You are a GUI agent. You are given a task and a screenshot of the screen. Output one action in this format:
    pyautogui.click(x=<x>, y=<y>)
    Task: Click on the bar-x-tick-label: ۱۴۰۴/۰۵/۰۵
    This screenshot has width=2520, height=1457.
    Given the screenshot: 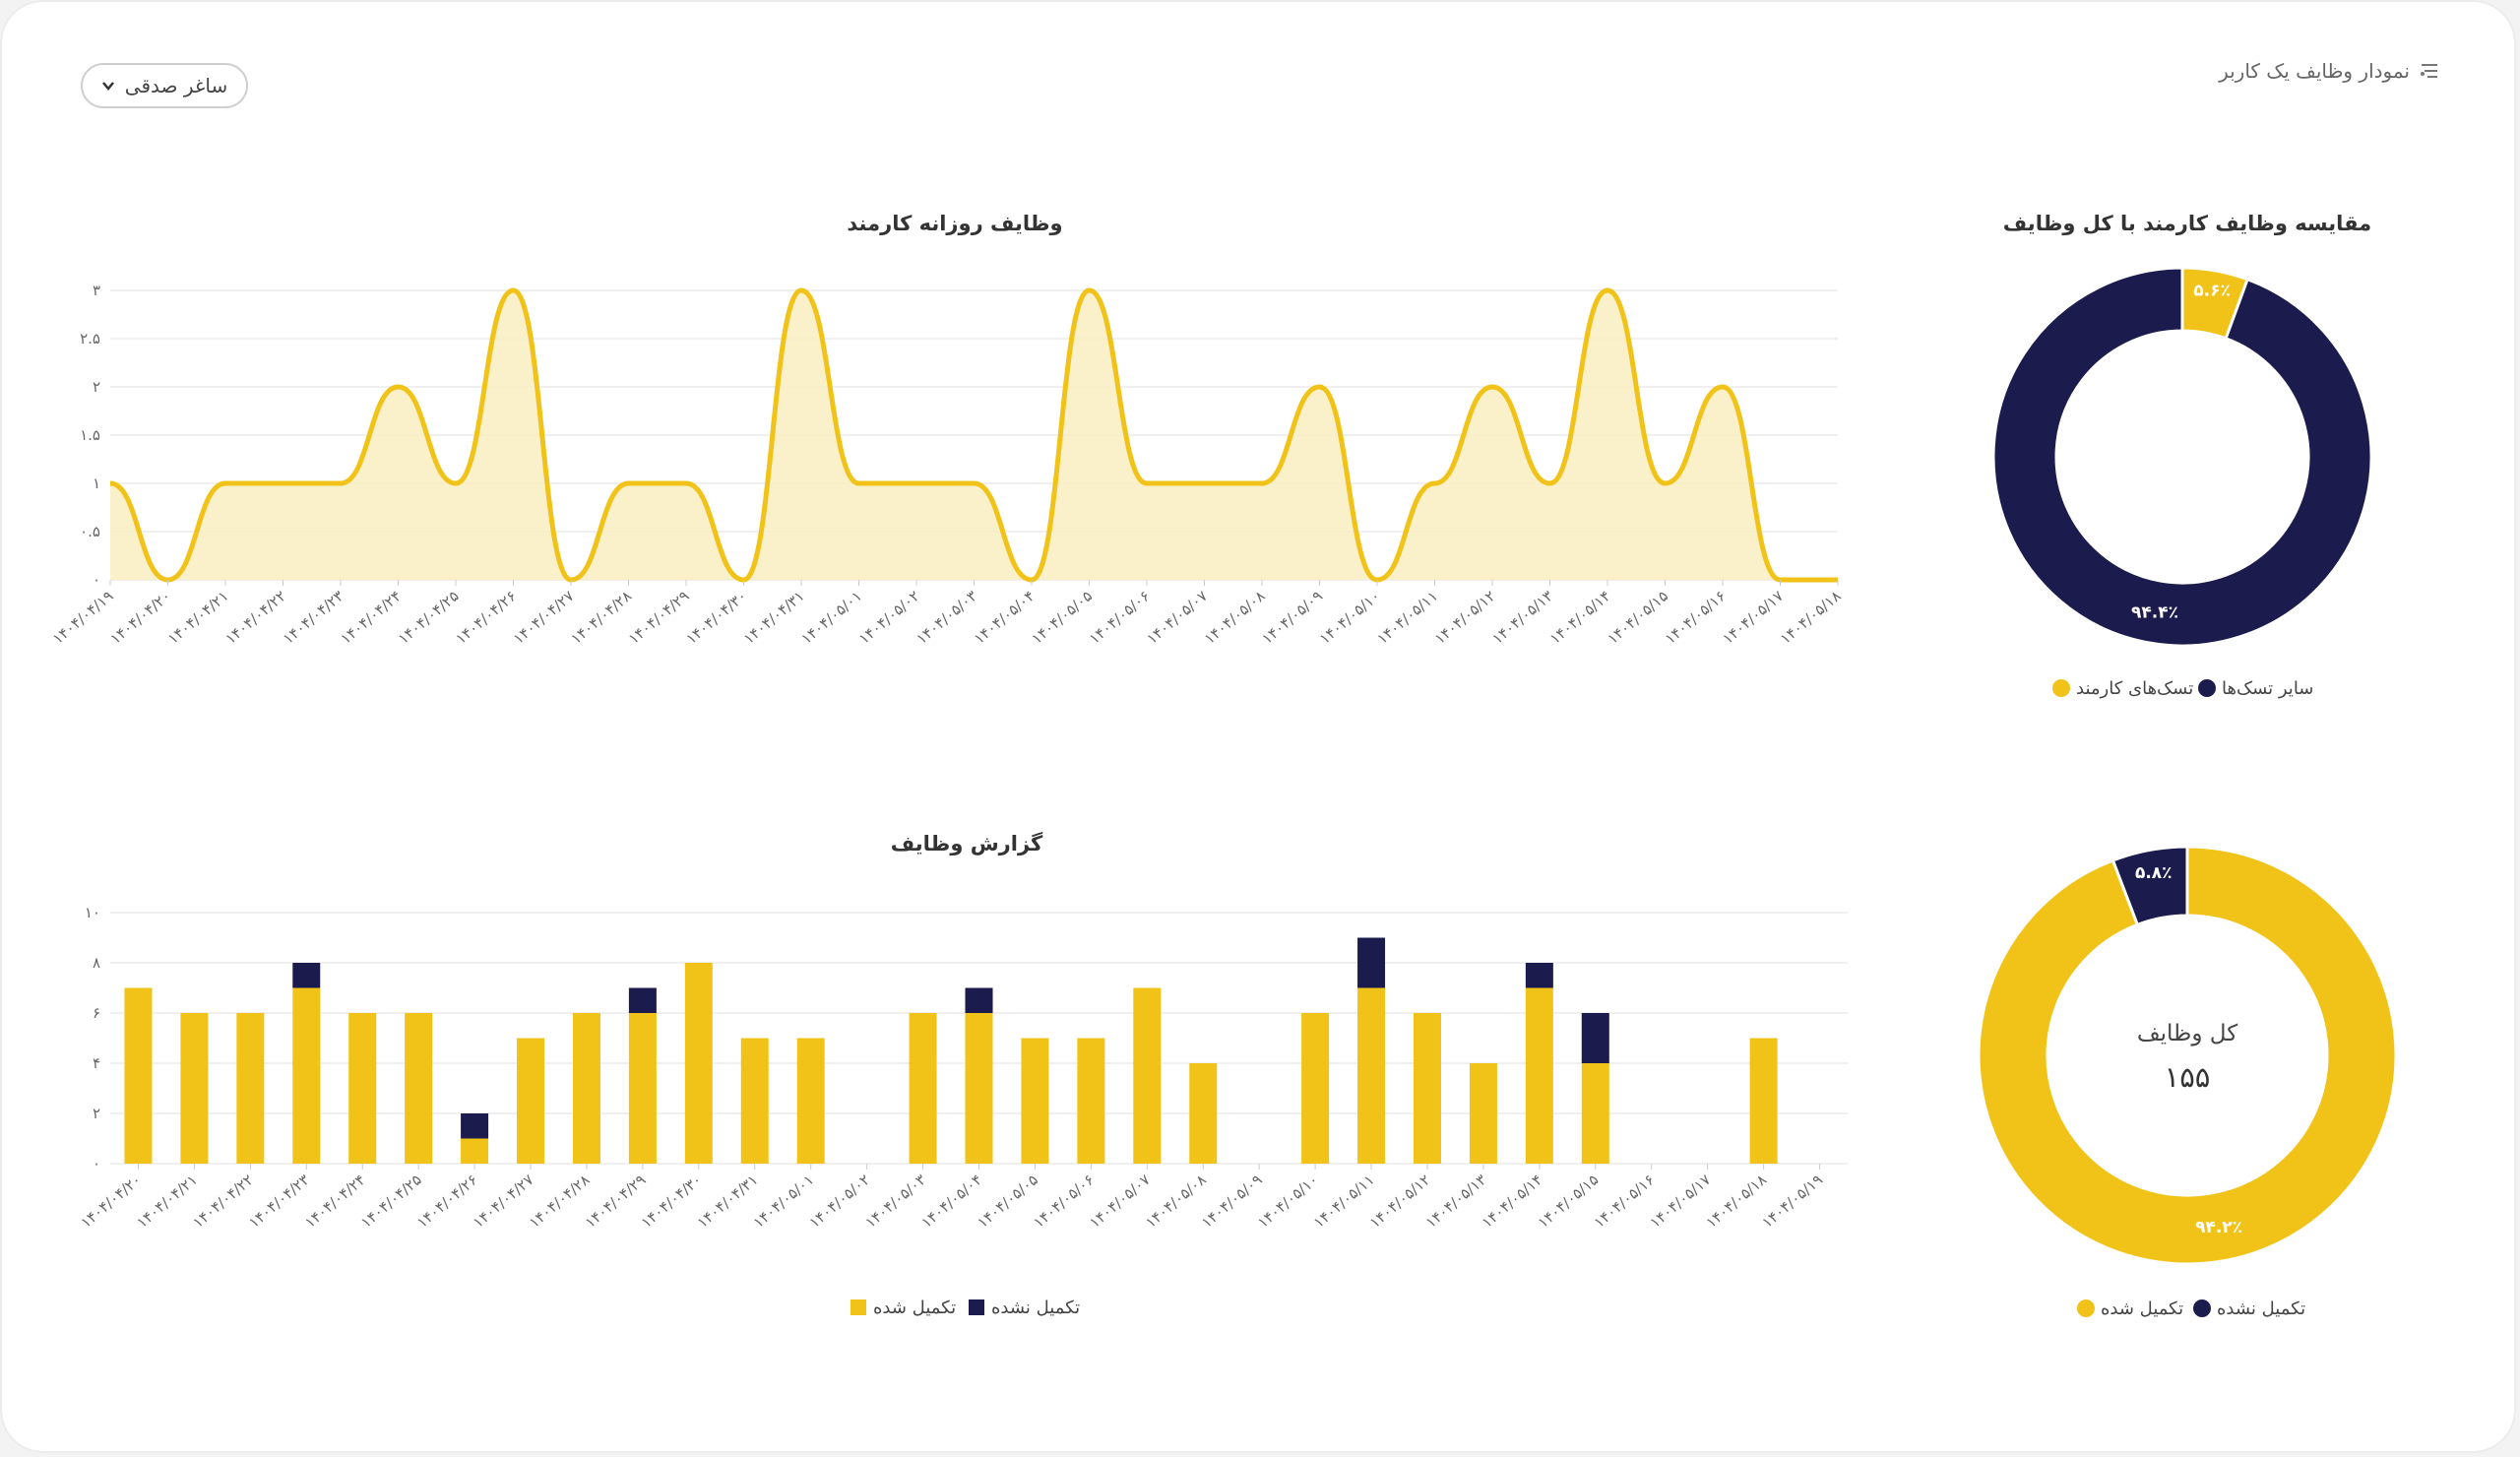 What is the action you would take?
    pyautogui.click(x=1007, y=1201)
    